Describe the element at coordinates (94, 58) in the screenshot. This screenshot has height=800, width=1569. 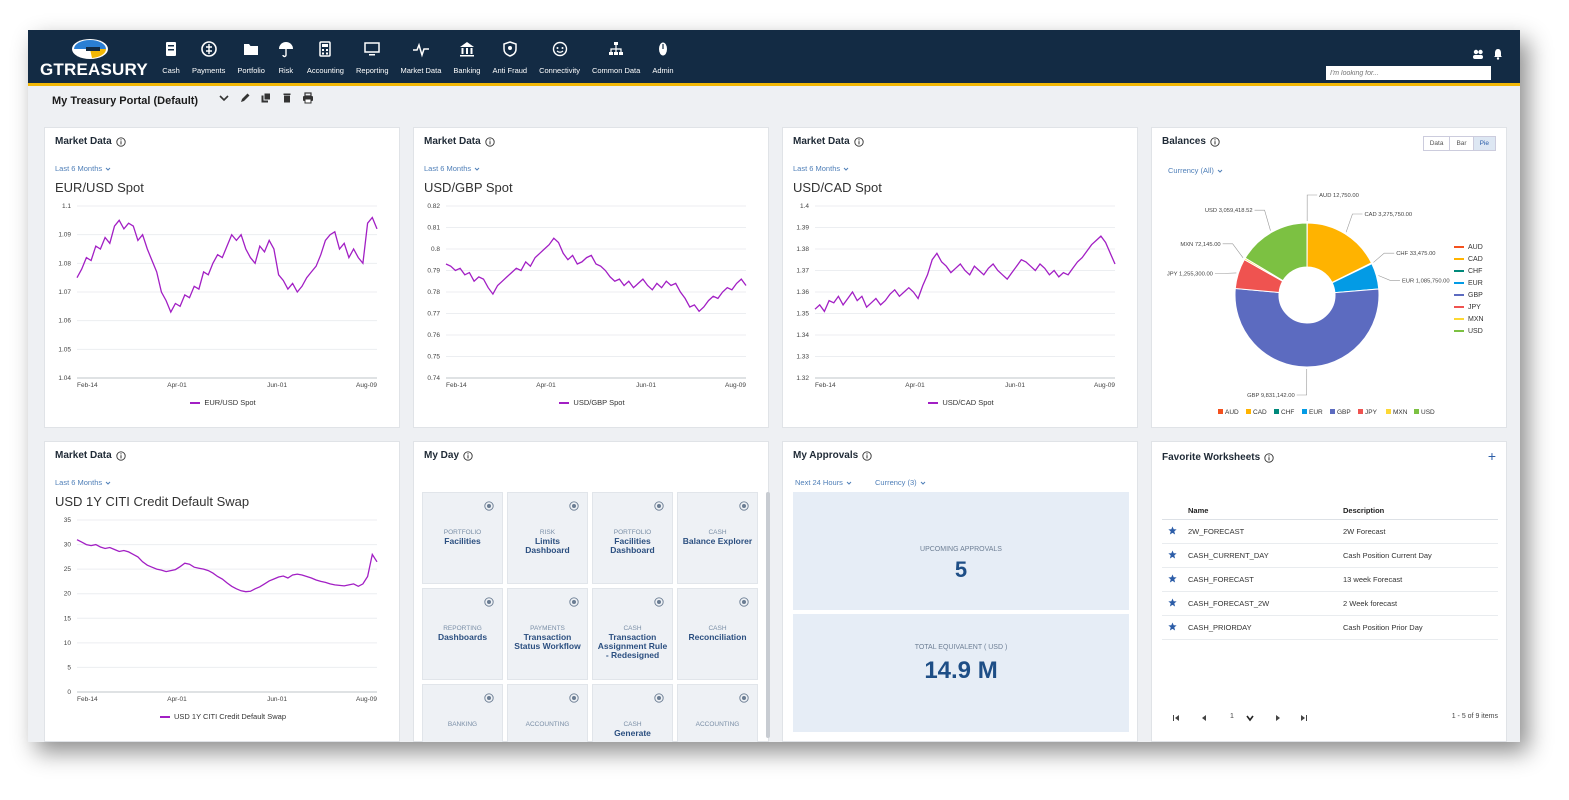
I see `gtreasury-logo: GTREASURY` at that location.